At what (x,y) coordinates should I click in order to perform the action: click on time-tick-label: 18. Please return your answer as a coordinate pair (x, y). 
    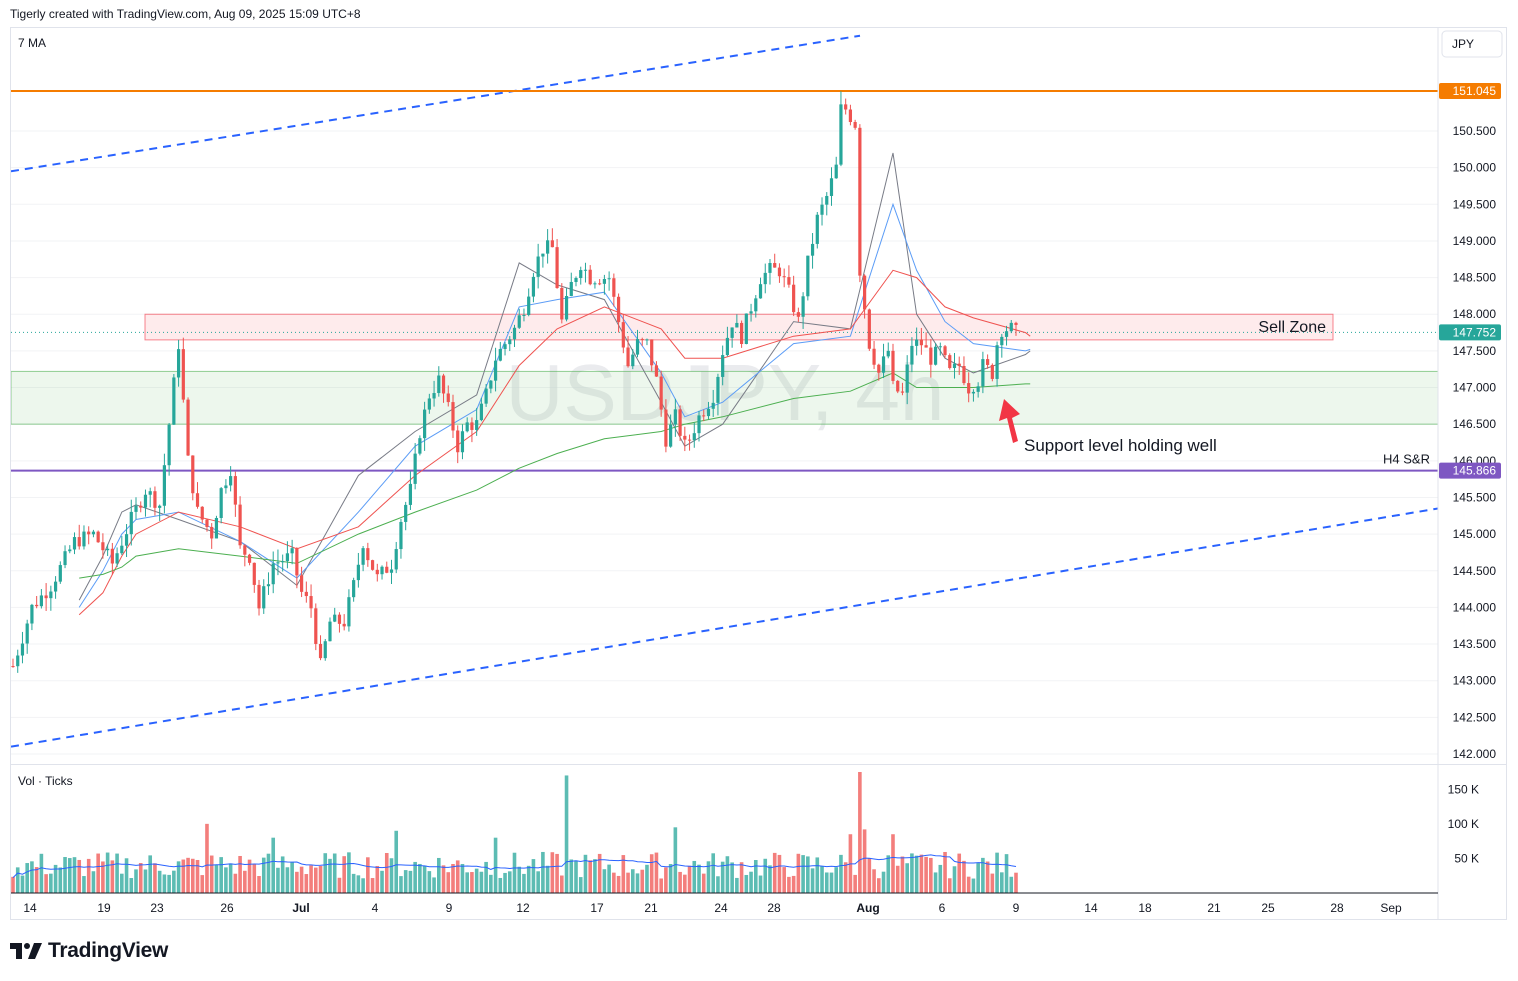
    Looking at the image, I should click on (1145, 908).